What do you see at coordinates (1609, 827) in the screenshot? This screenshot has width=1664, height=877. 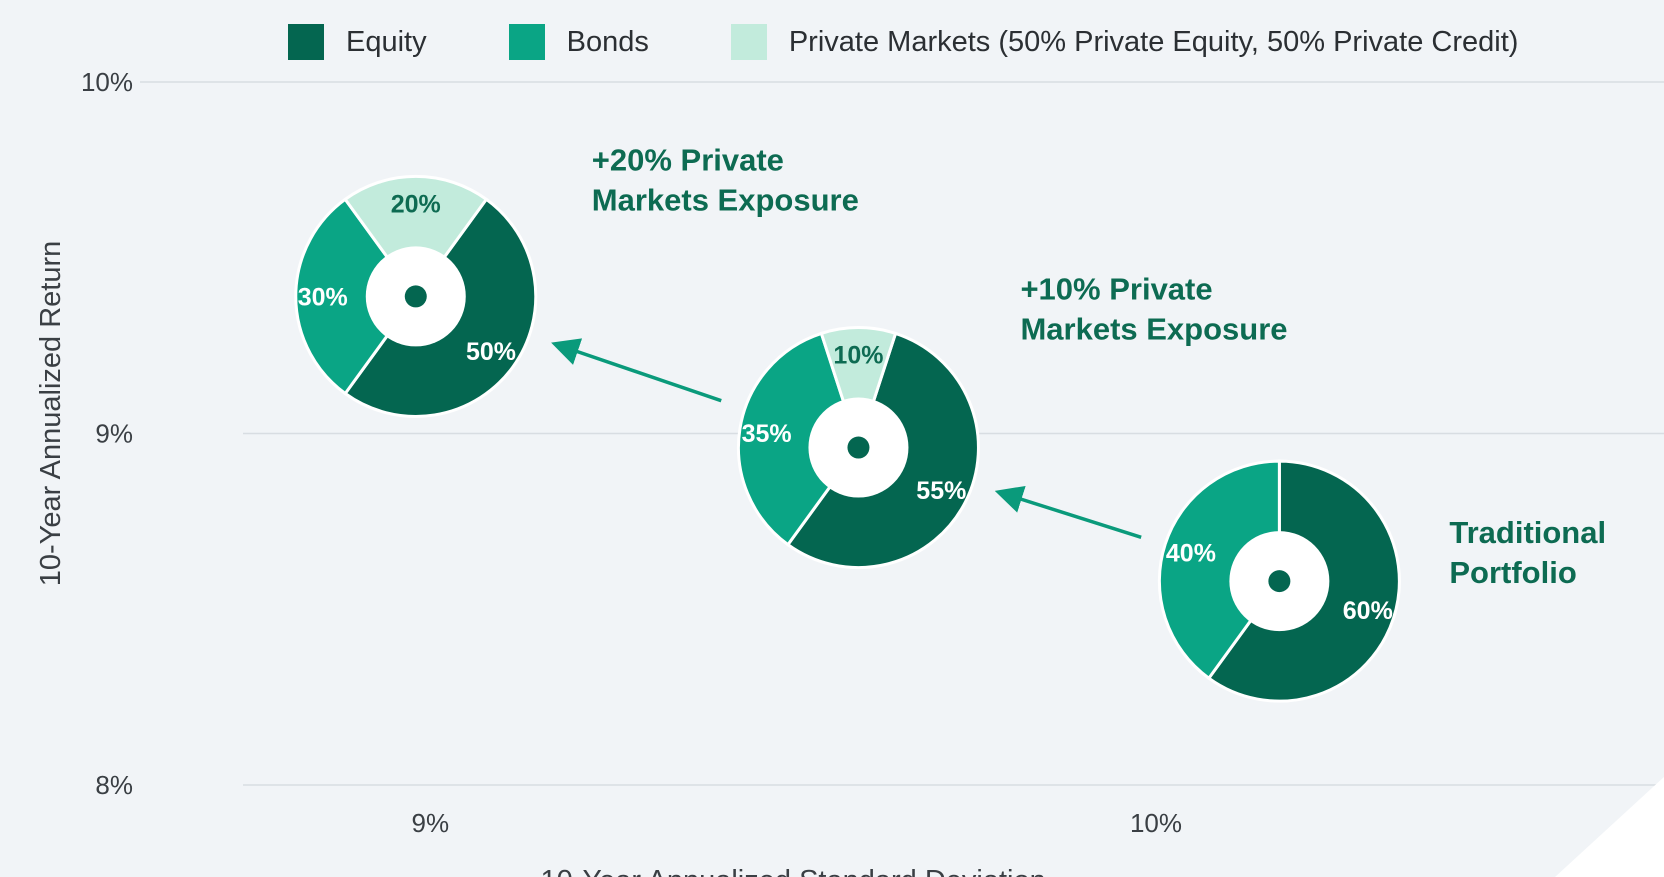 I see `corner-decoration` at bounding box center [1609, 827].